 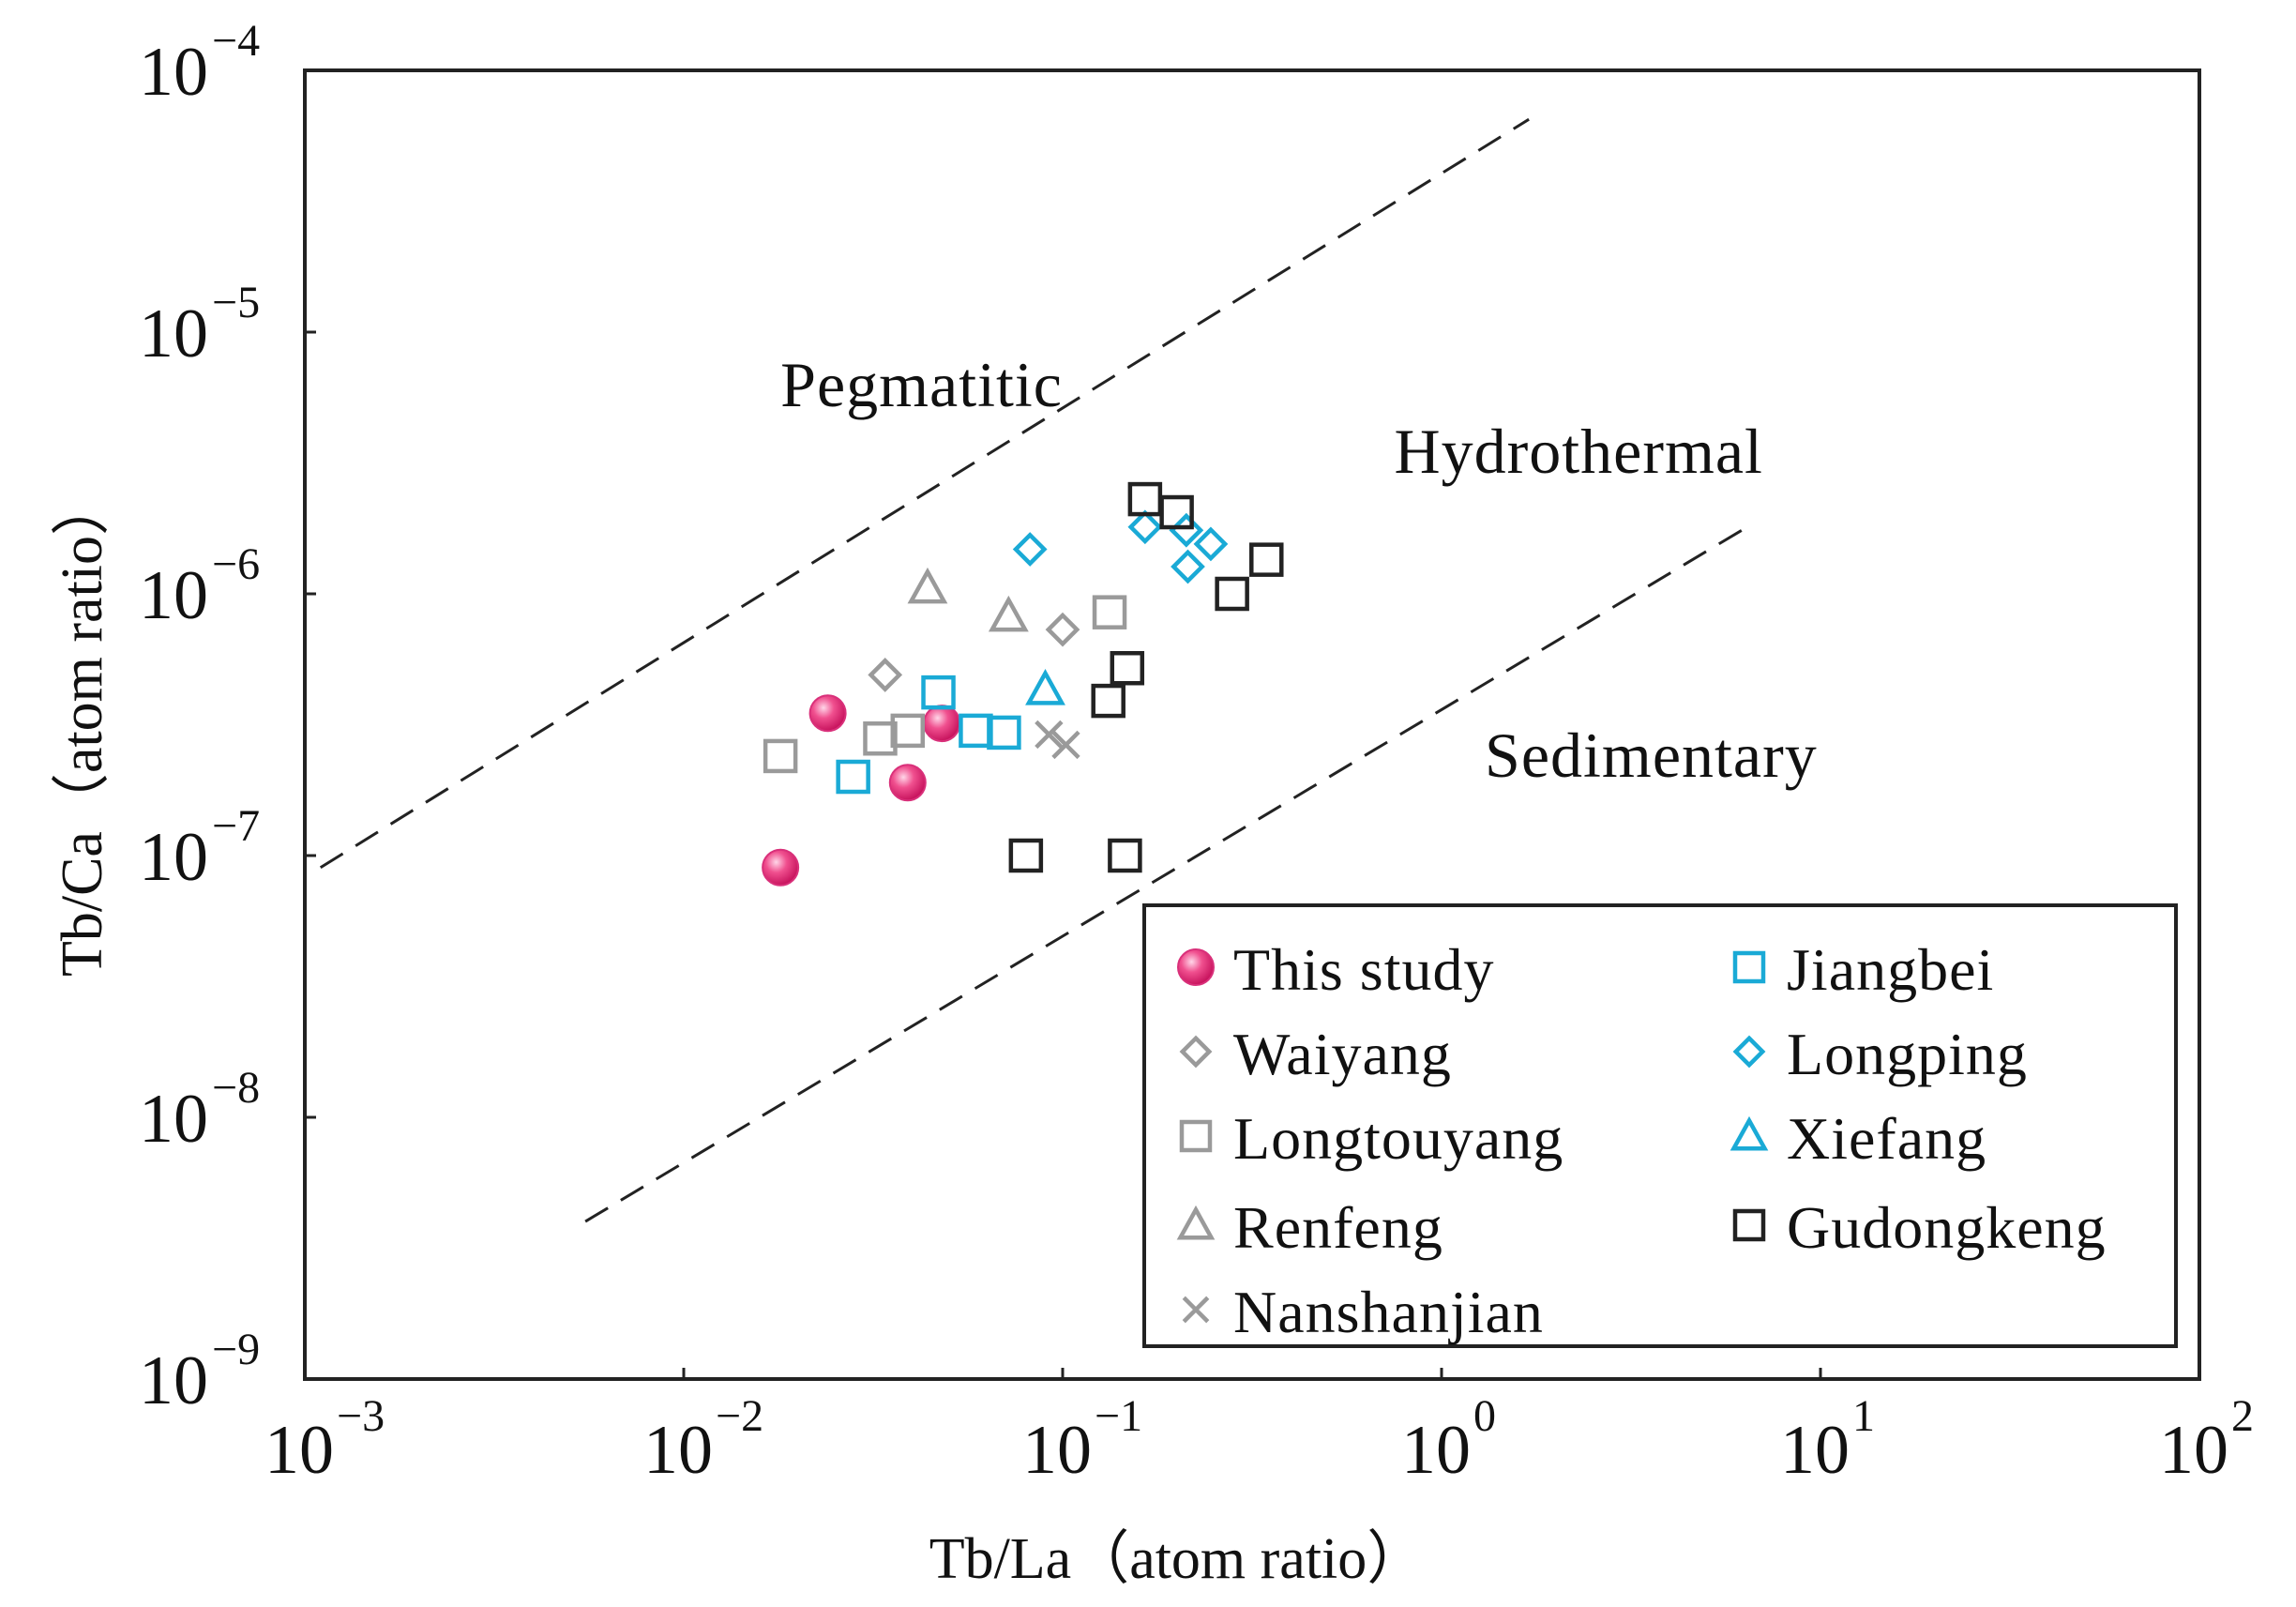 I want to click on y-tick-exponent: −8, so click(x=236, y=1088).